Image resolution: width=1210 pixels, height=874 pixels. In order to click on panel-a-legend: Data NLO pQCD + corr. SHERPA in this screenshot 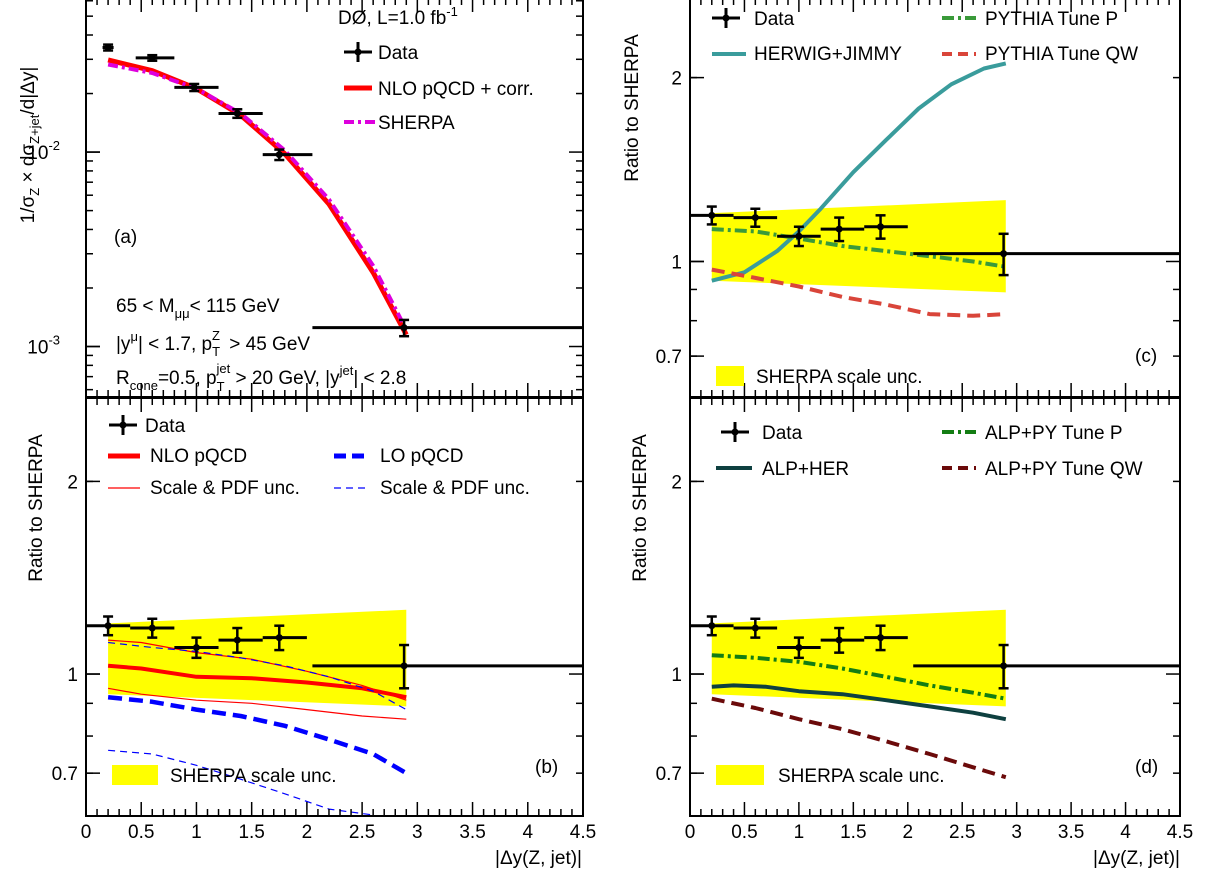, I will do `click(439, 88)`.